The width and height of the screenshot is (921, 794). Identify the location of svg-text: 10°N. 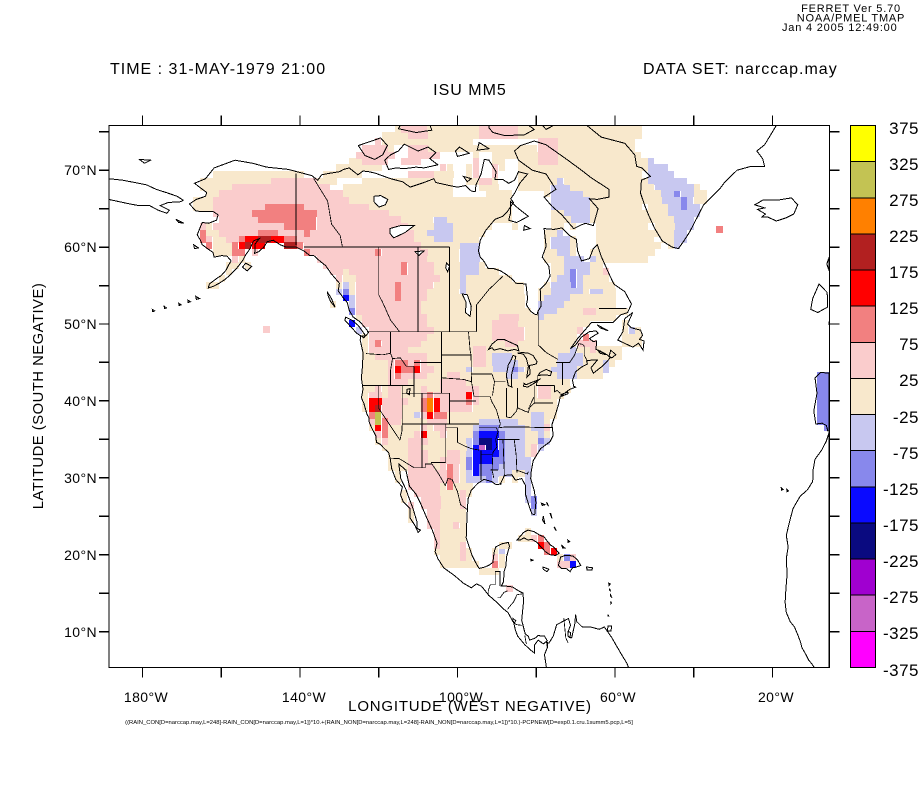
(80, 632).